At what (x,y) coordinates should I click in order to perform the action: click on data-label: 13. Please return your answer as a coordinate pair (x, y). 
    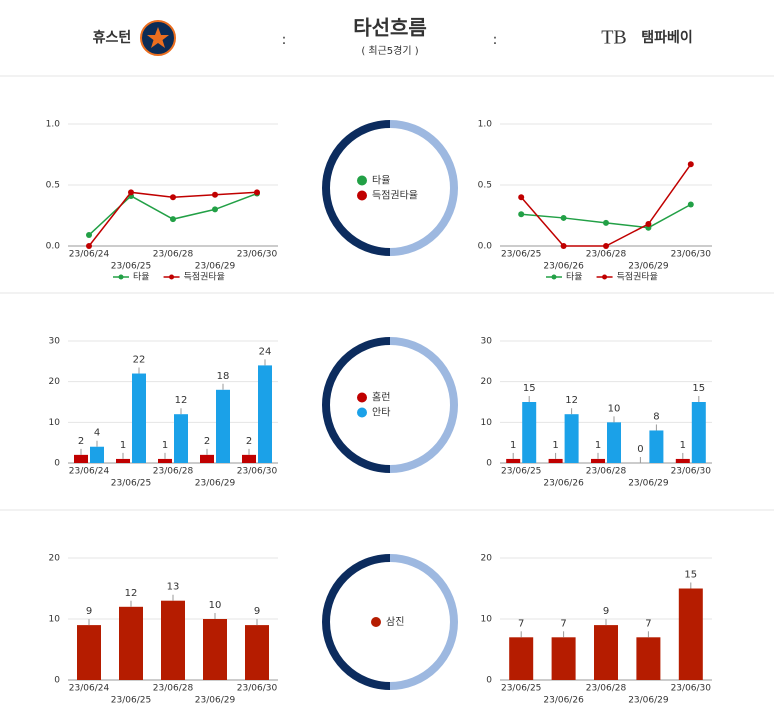
    Looking at the image, I should click on (173, 587).